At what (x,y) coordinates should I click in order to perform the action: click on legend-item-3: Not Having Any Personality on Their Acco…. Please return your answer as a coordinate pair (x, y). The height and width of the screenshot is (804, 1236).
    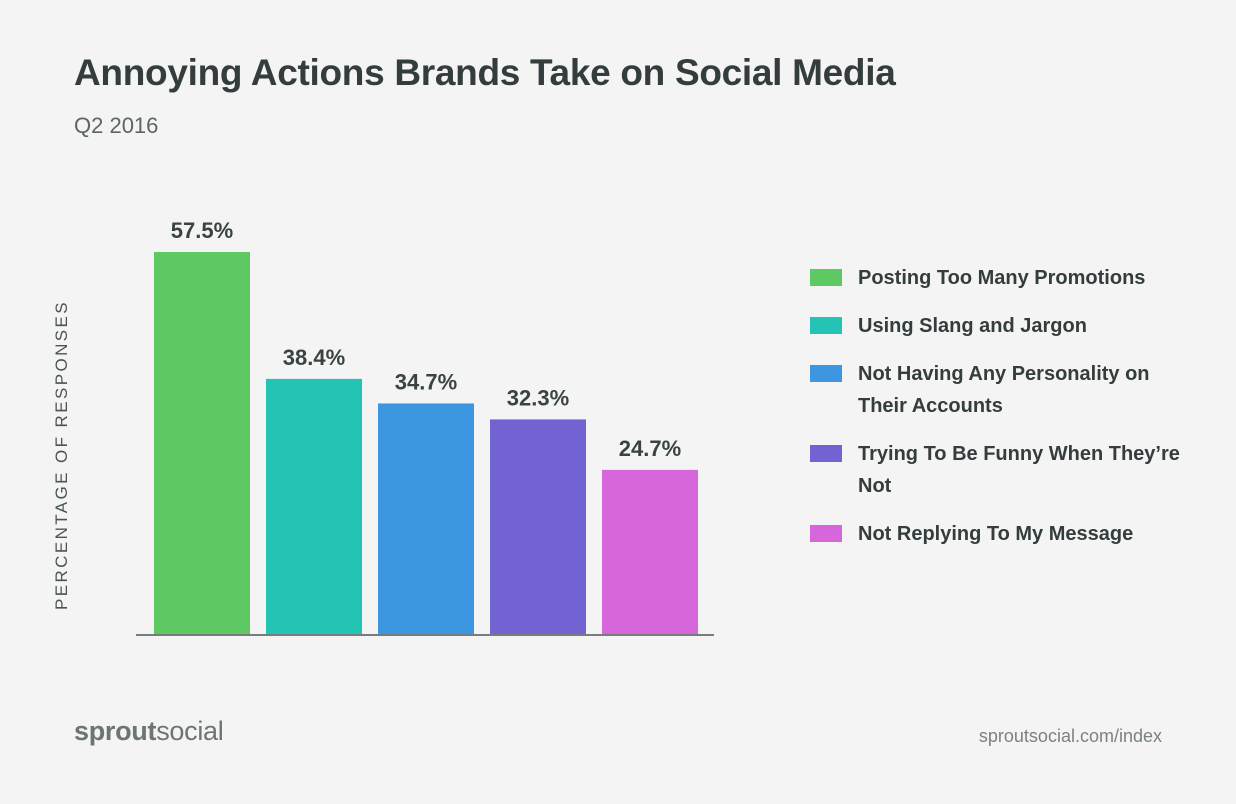
    Looking at the image, I should click on (1000, 390).